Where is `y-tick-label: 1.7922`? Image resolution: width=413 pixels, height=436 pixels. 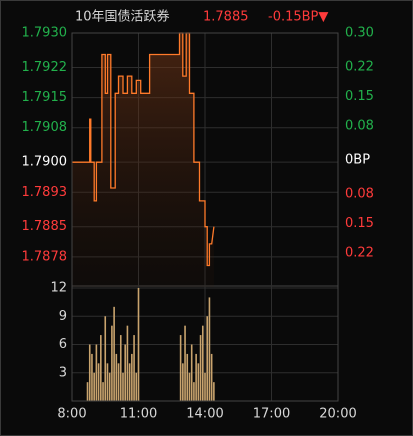 y-tick-label: 1.7922 is located at coordinates (45, 67).